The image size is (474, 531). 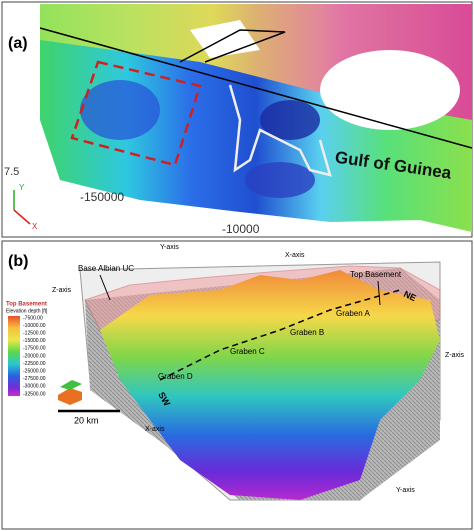 I want to click on annotation: Graben A, so click(x=353, y=313).